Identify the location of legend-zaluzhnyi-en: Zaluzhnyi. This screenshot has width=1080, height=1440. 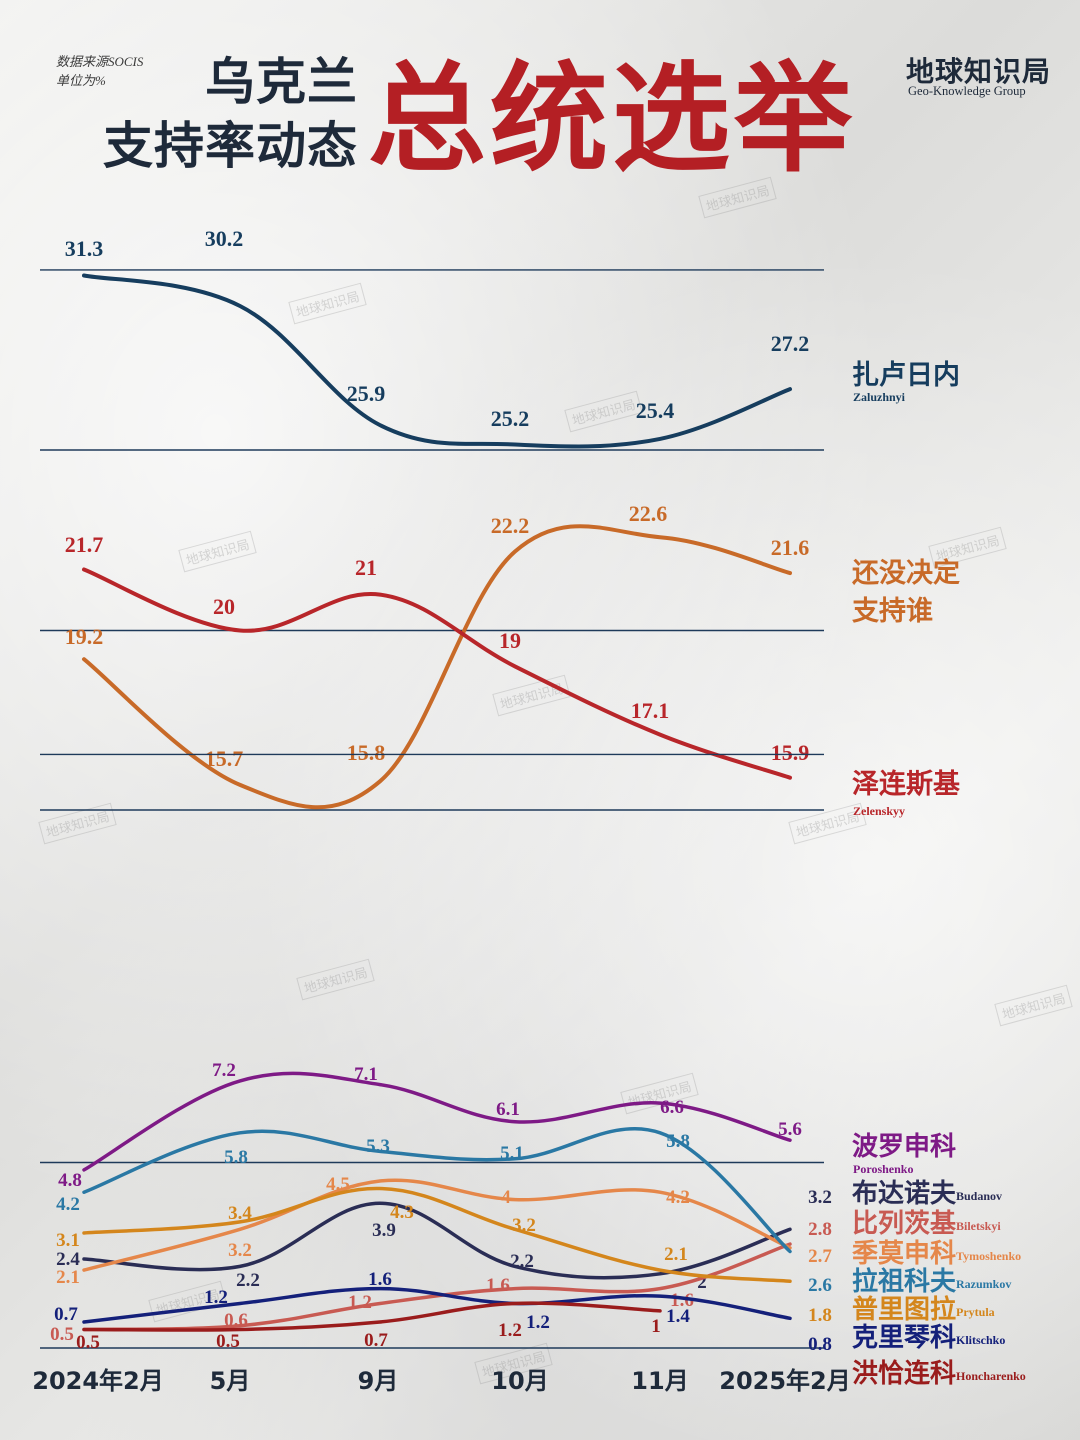
(879, 397).